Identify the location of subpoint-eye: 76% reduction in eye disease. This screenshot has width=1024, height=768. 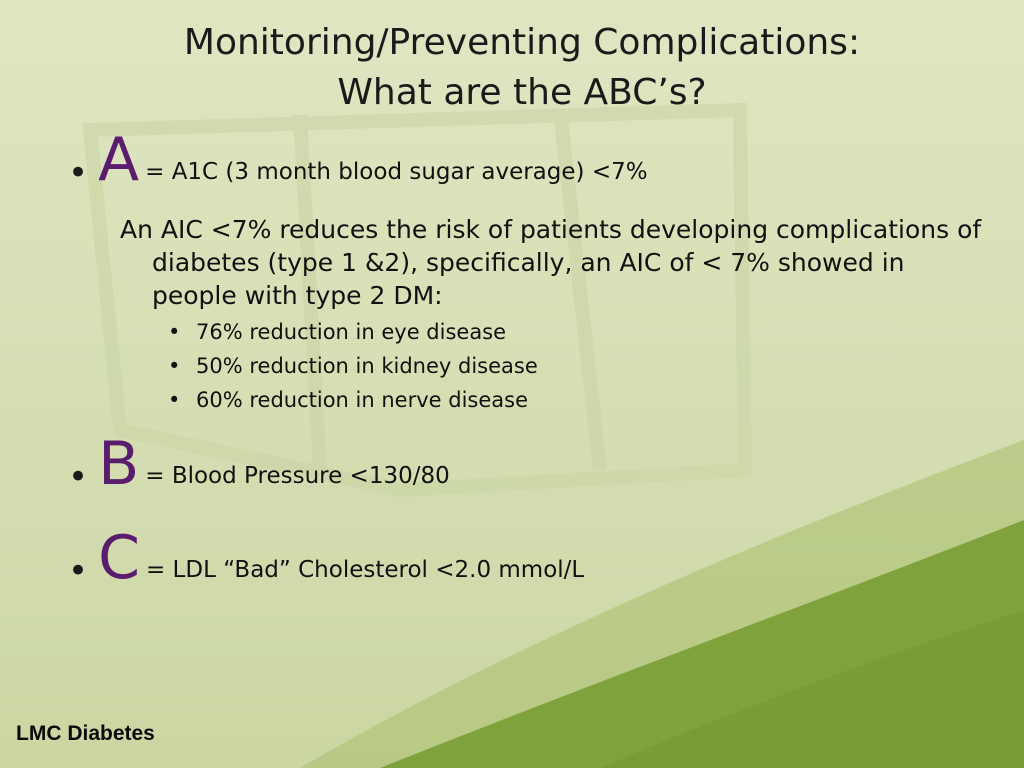
(351, 332).